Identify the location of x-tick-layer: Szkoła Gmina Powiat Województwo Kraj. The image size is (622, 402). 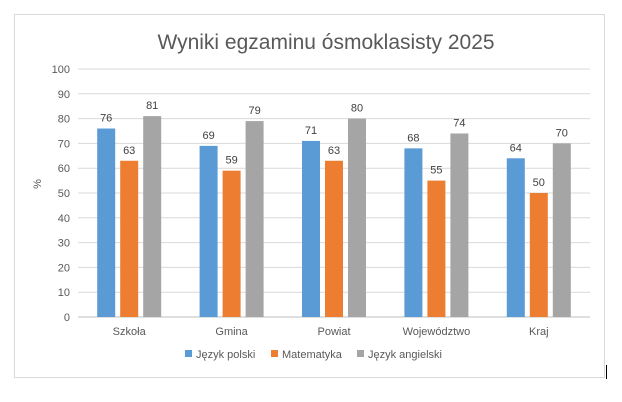
(331, 332).